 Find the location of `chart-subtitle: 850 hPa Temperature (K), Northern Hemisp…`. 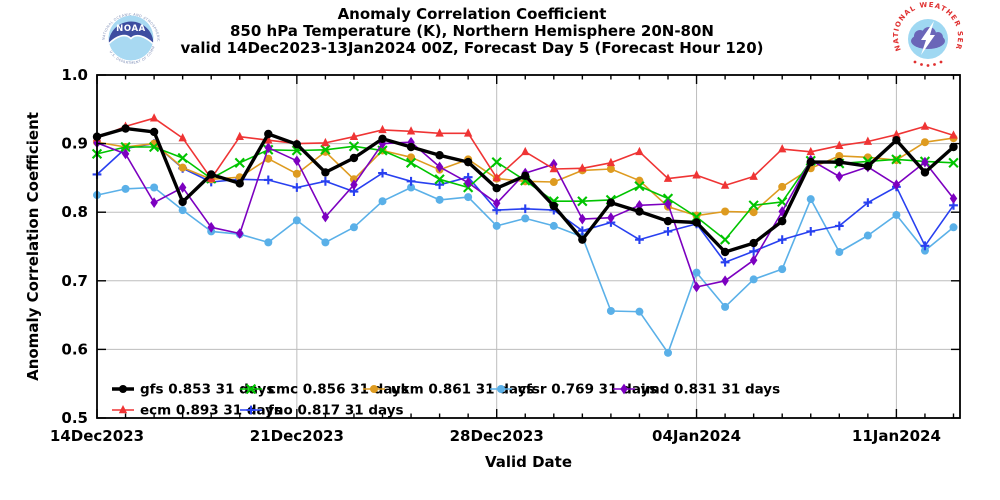

chart-subtitle: 850 hPa Temperature (K), Northern Hemisp… is located at coordinates (472, 31).